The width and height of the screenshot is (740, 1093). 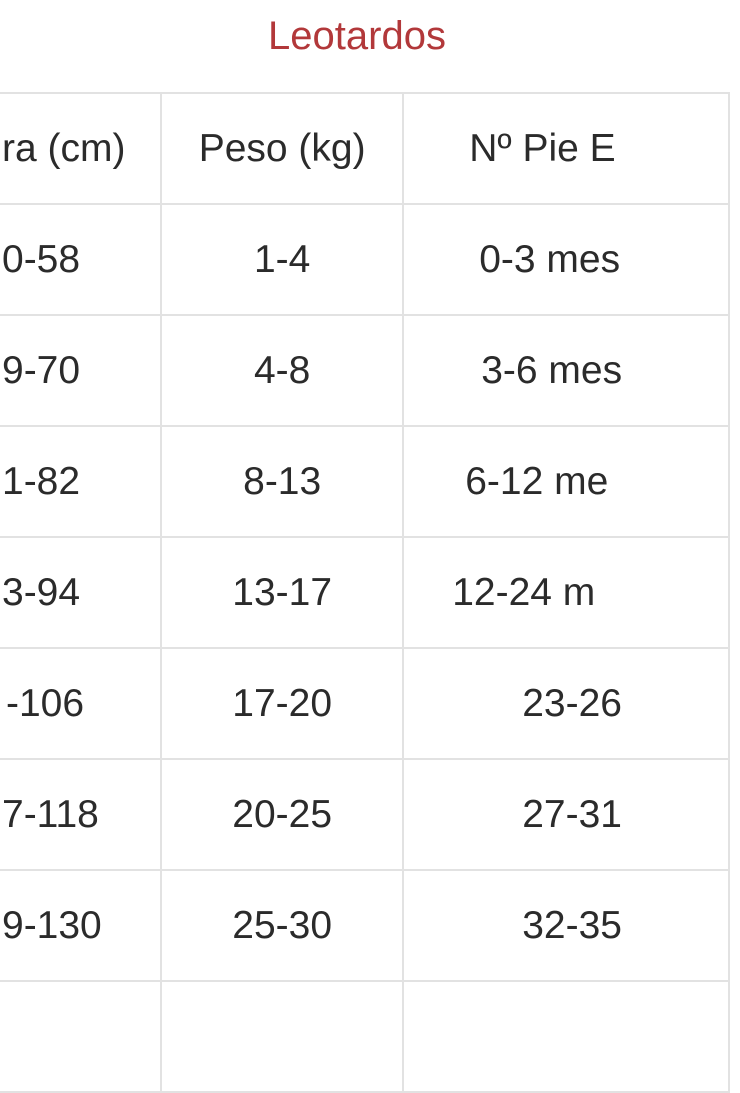 I want to click on header-row: ra (cm) Peso (kg) Nº Pie E, so click(x=365, y=148).